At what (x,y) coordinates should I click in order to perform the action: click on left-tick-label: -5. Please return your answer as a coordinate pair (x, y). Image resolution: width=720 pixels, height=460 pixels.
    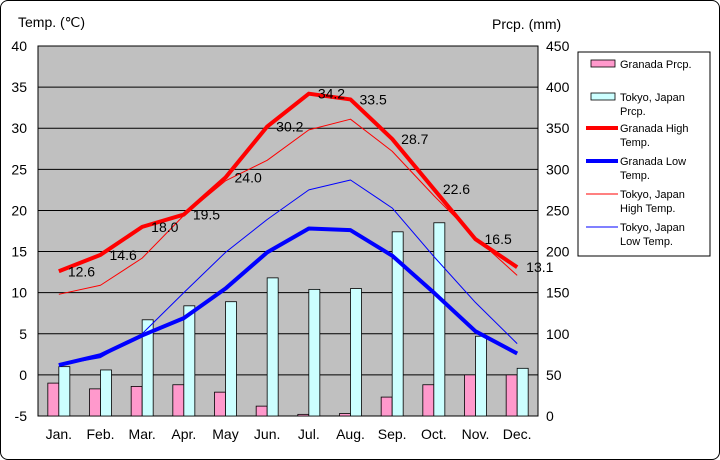
    Looking at the image, I should click on (21, 416).